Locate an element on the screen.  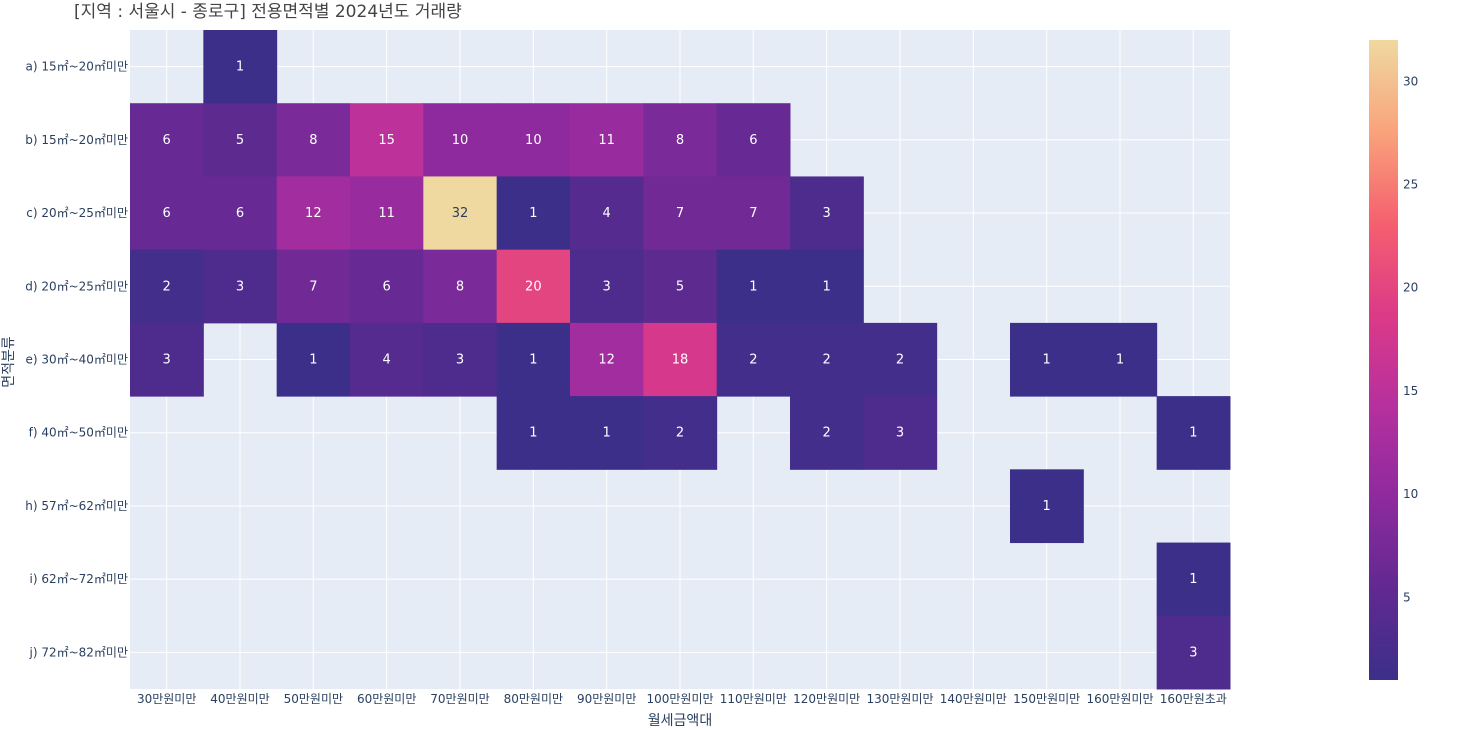
y-tick-label: f) 40㎡~50㎡미만 is located at coordinates (78, 433).